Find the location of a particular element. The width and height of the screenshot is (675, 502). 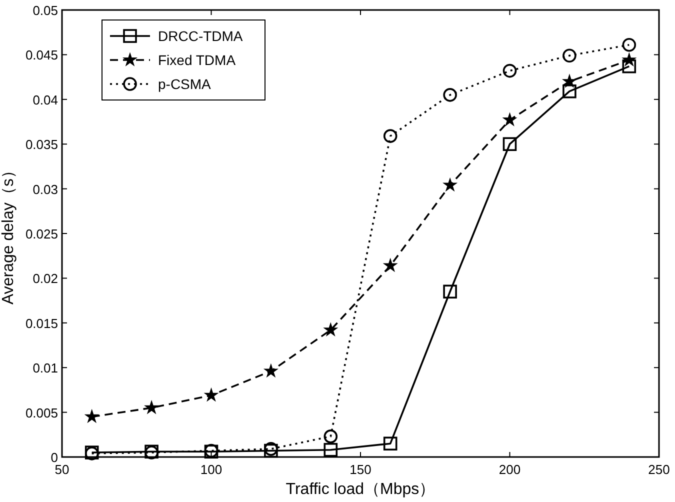

x-tick-label: 100 is located at coordinates (211, 469).